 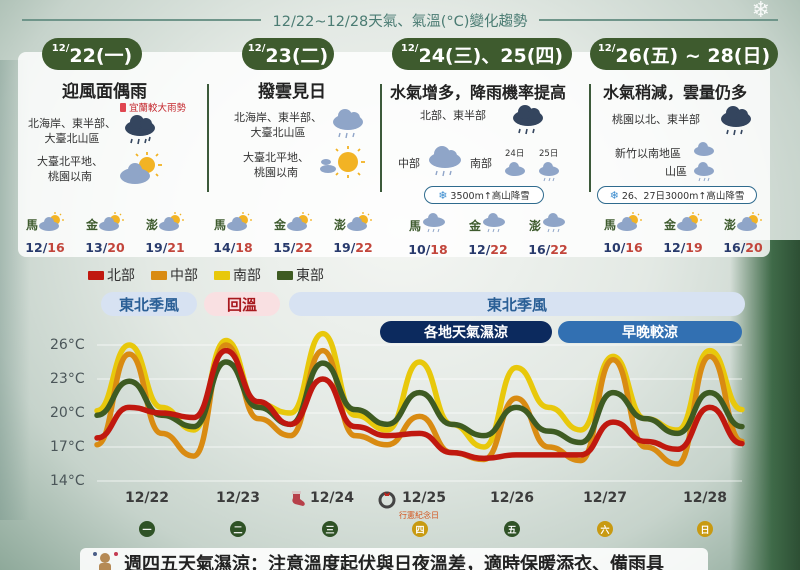 What do you see at coordinates (237, 275) in the screenshot?
I see `legend-item-south: 南部` at bounding box center [237, 275].